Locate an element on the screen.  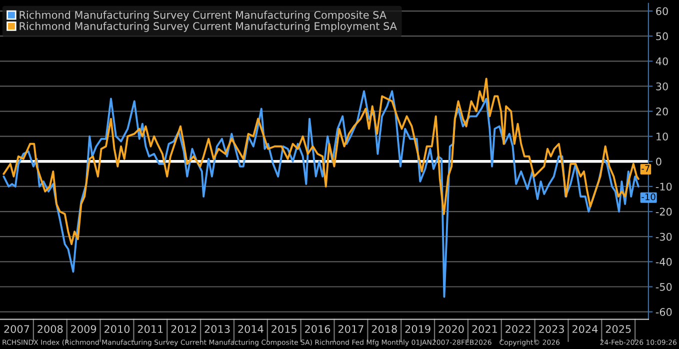
x-tick-label: 2016 is located at coordinates (317, 329).